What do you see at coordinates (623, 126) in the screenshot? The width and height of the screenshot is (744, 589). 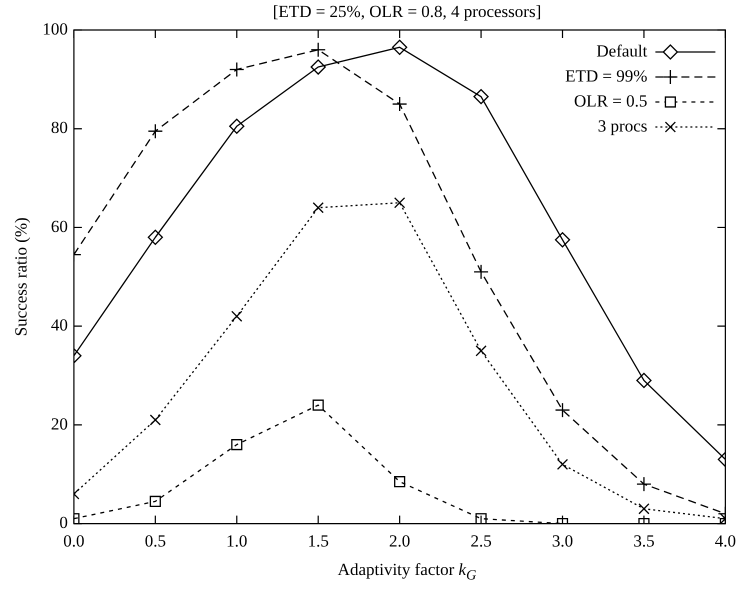 I see `legend-label: 3 procs` at bounding box center [623, 126].